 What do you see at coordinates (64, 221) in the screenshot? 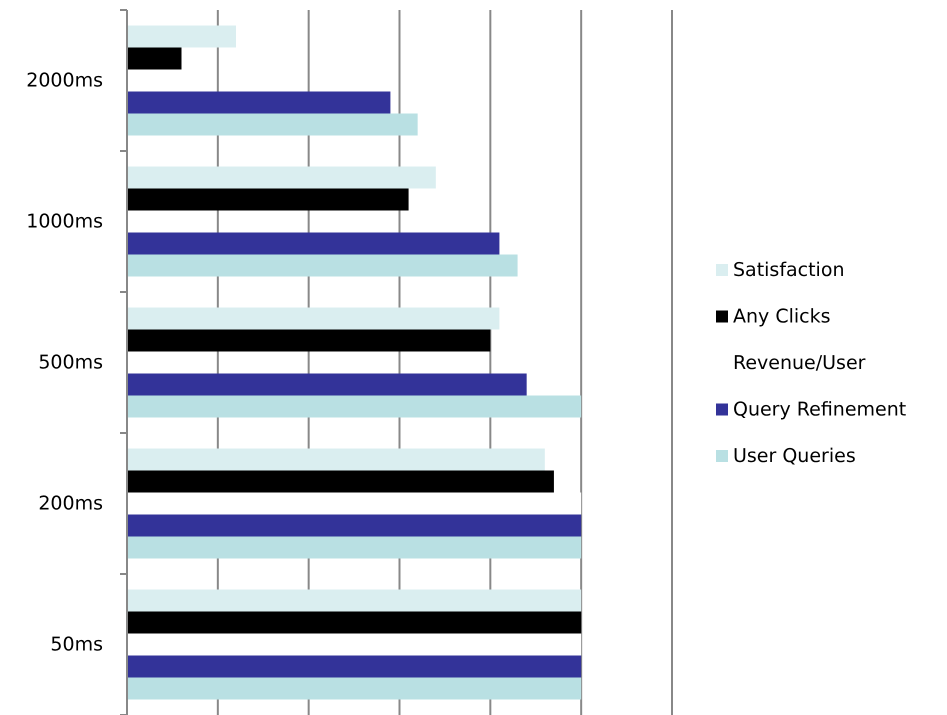
I see `y-tick-label: 1000ms` at bounding box center [64, 221].